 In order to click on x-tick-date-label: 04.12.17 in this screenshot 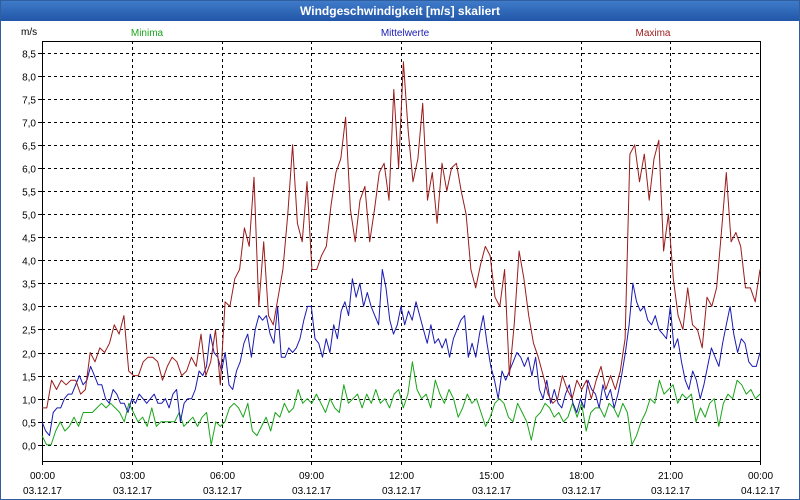, I will do `click(760, 491)`.